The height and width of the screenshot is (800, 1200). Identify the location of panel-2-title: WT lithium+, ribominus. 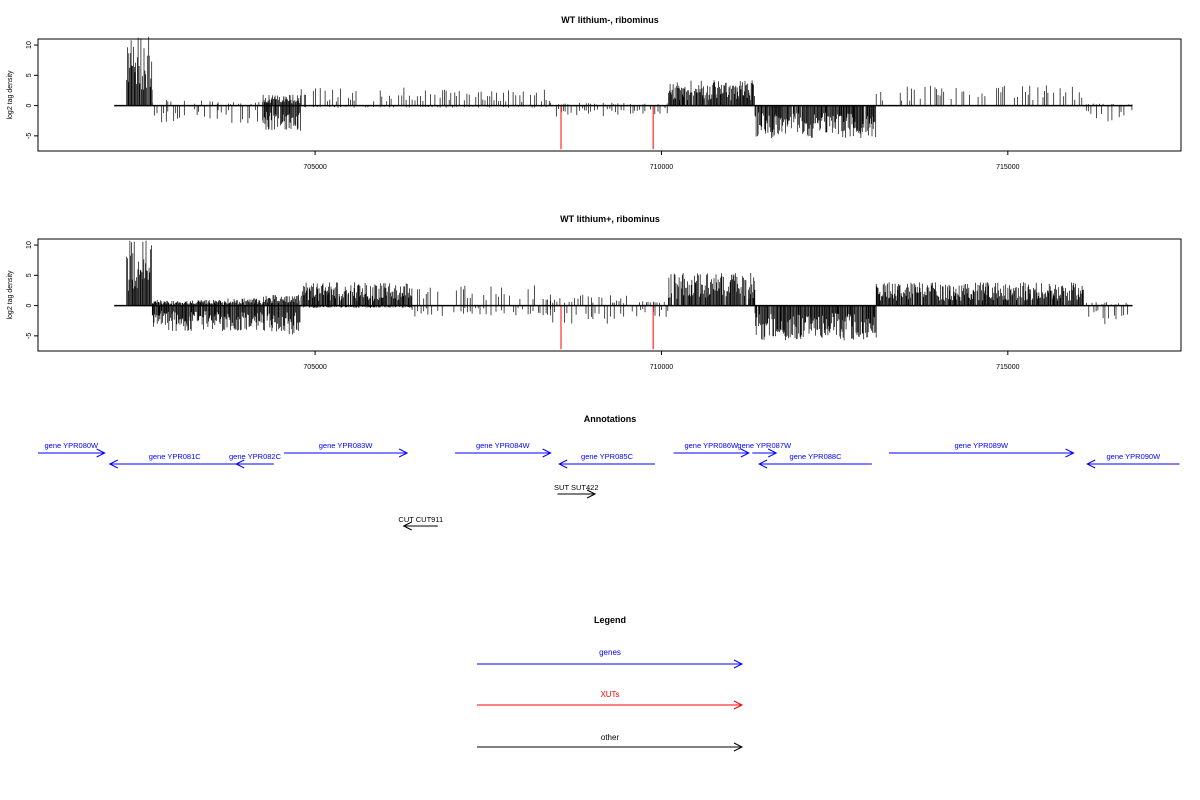
(610, 219).